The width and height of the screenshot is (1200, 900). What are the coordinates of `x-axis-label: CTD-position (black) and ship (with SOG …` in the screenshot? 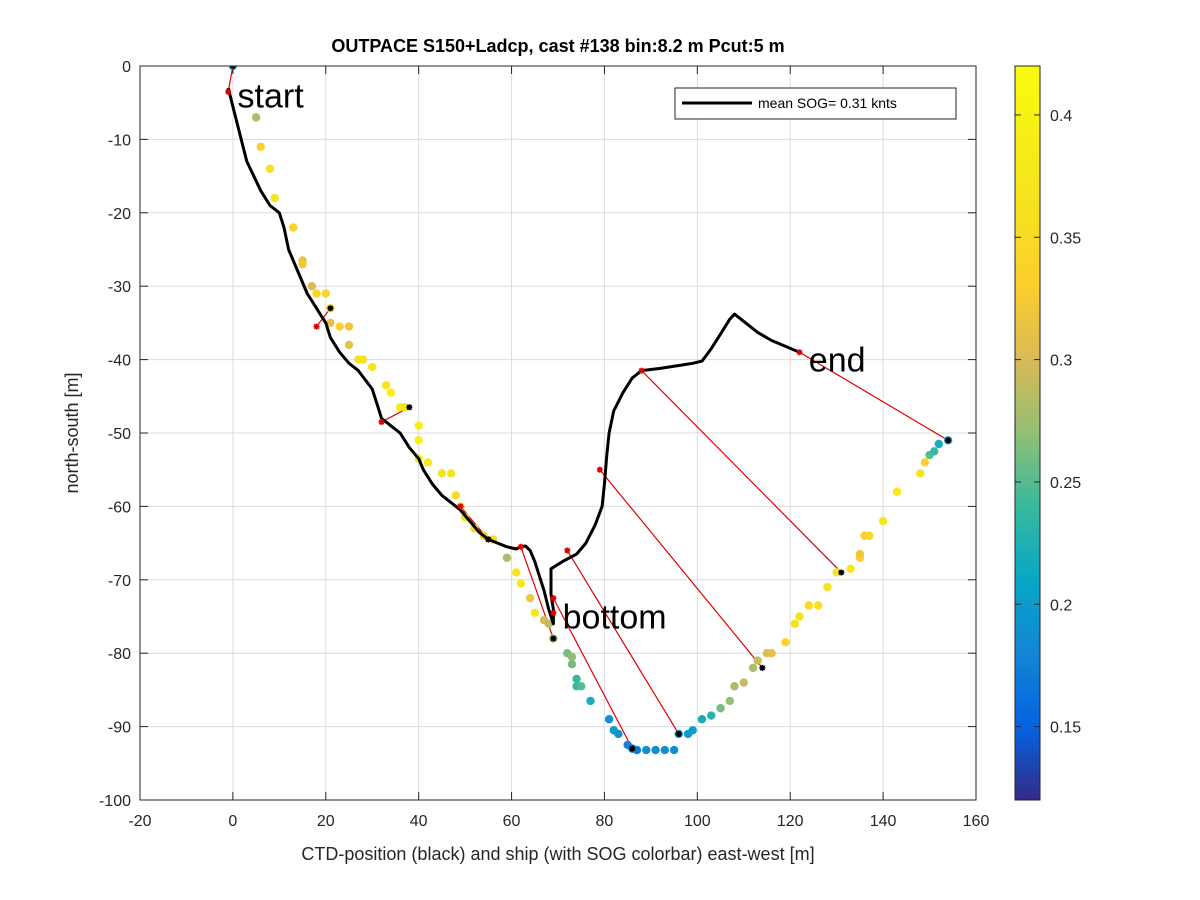 It's located at (557, 854).